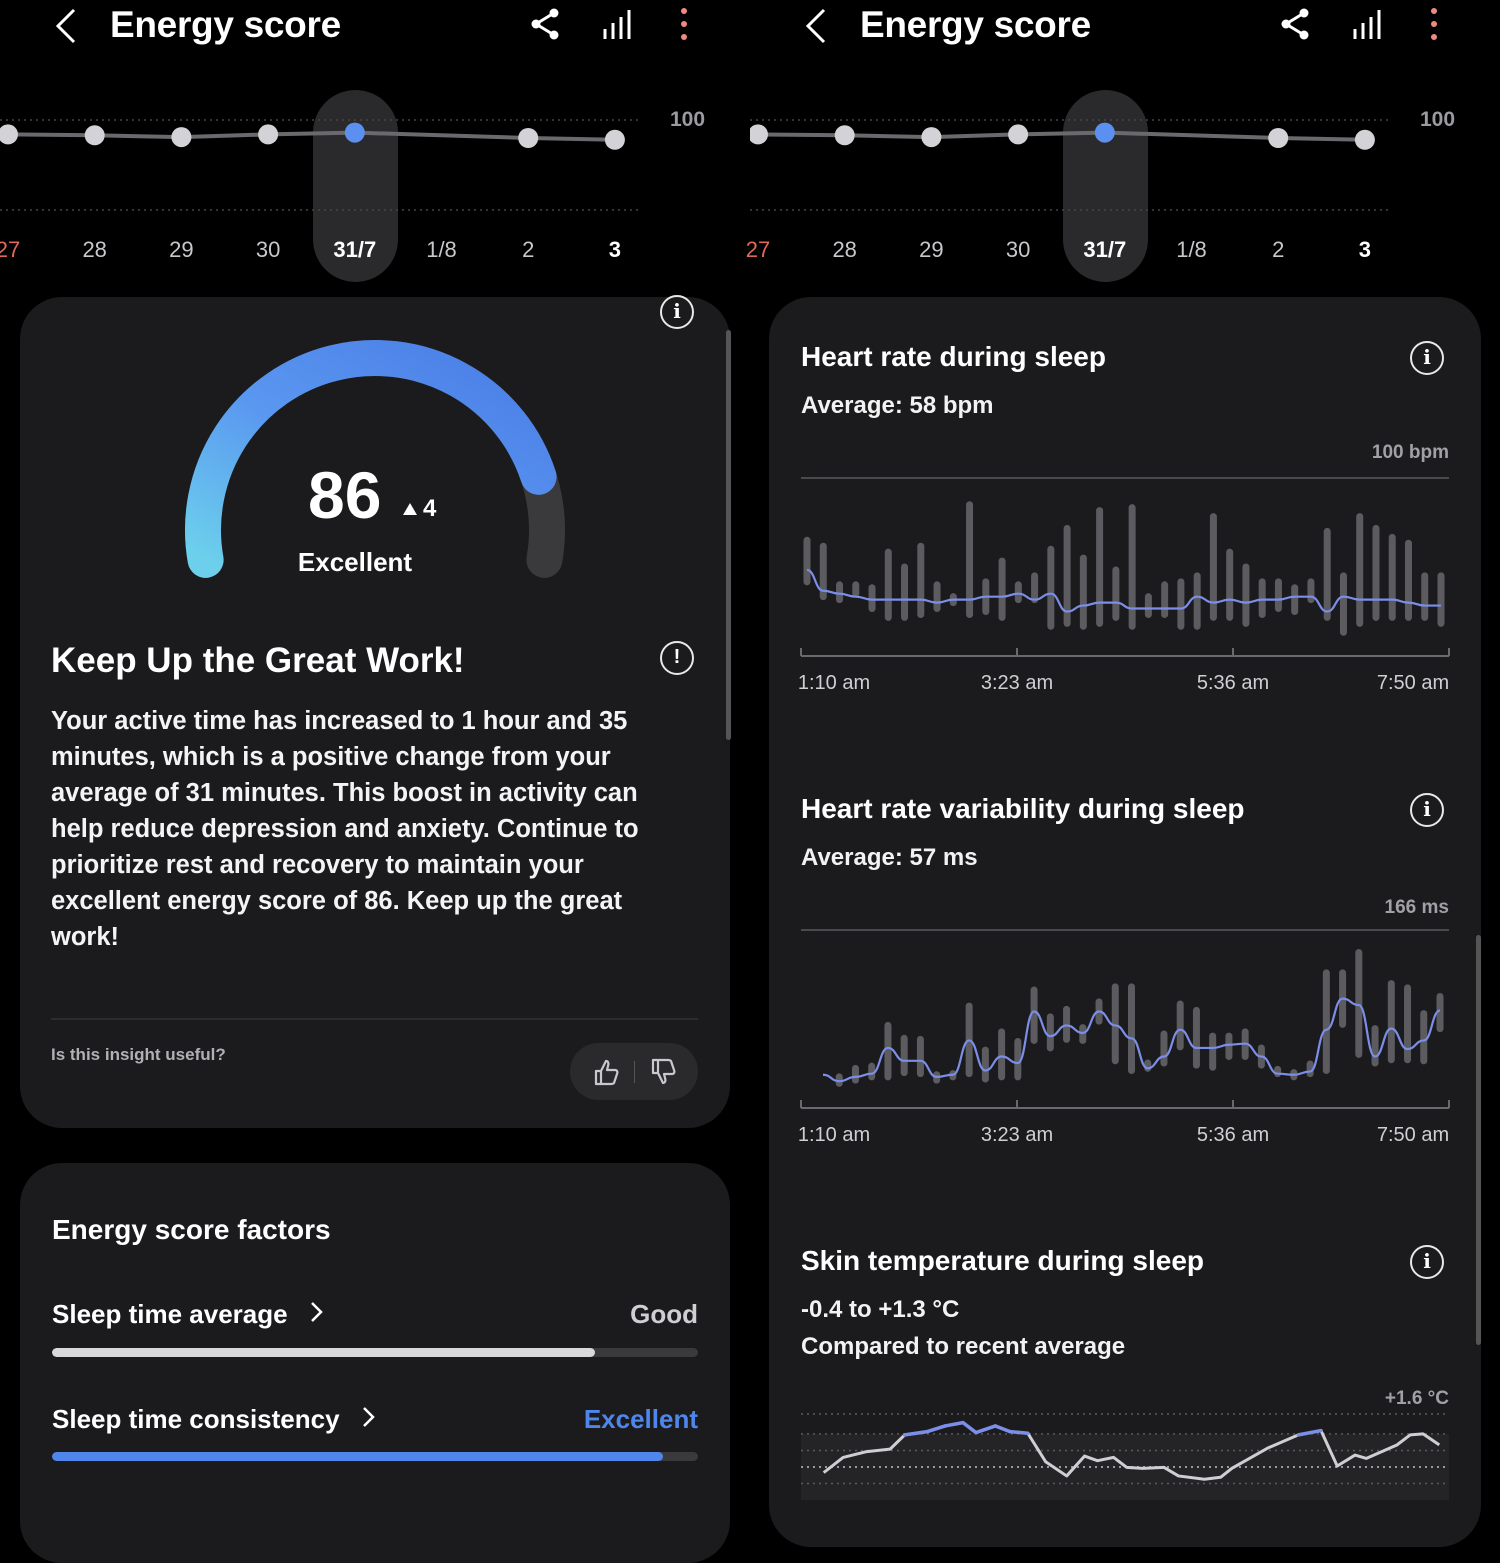 Image resolution: width=1500 pixels, height=1563 pixels. Describe the element at coordinates (897, 405) in the screenshot. I see `hr-average: Average: 58 bpm` at that location.